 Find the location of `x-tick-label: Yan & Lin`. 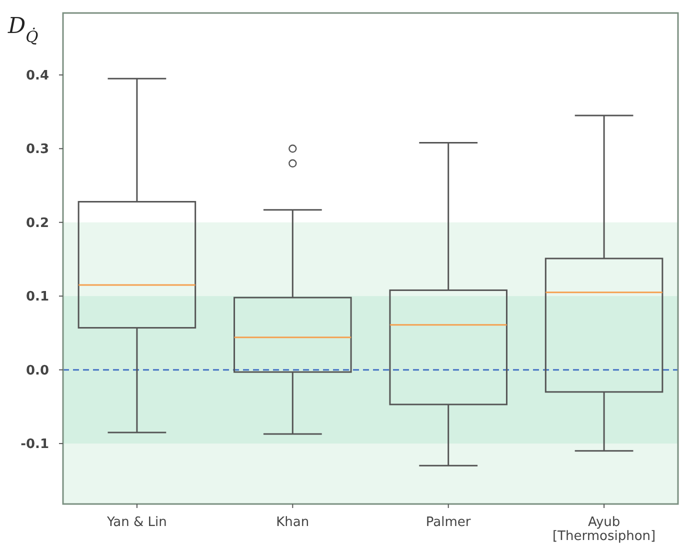

x-tick-label: Yan & Lin is located at coordinates (136, 522).